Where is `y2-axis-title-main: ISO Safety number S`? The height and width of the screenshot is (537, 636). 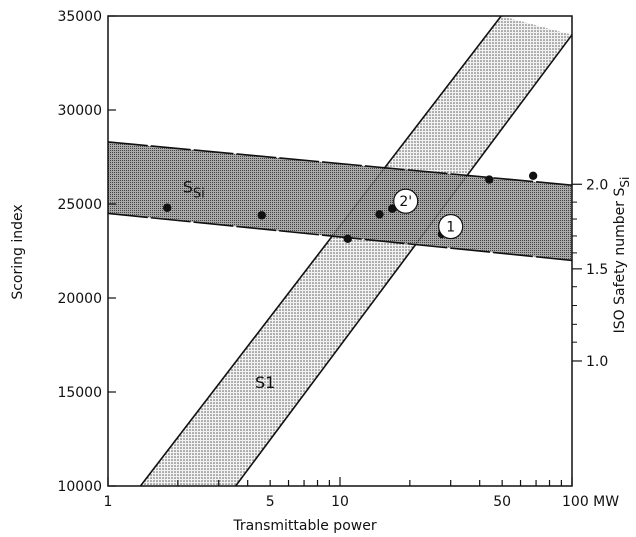
y2-axis-title-main: ISO Safety number S is located at coordinates (620, 261).